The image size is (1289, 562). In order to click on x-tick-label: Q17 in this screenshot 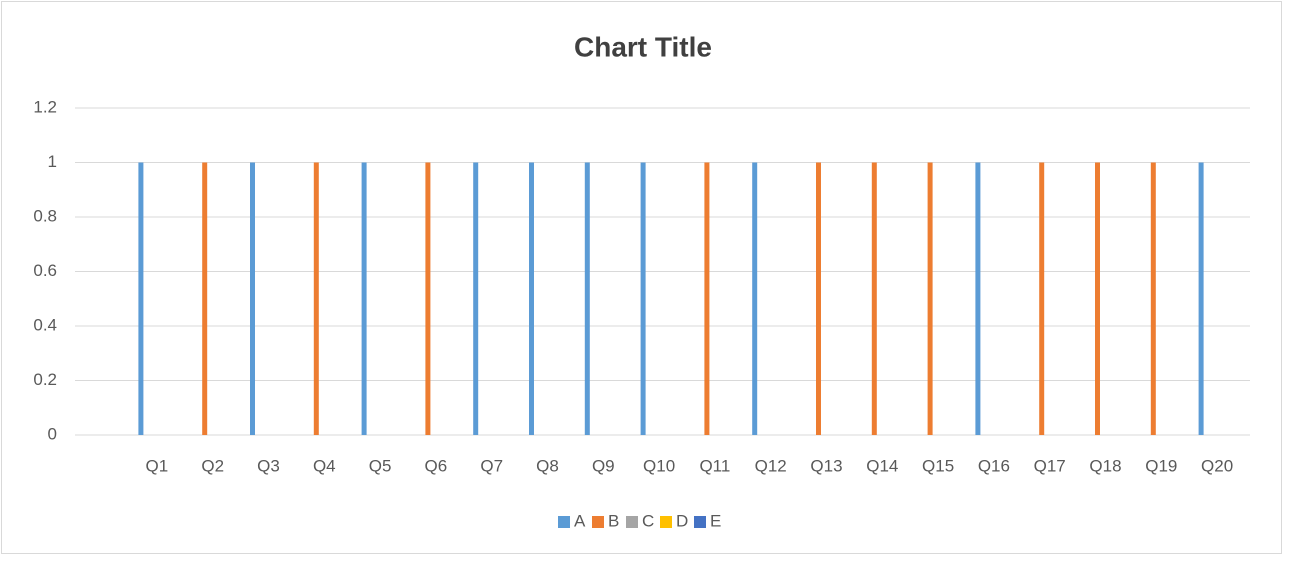, I will do `click(1050, 465)`.